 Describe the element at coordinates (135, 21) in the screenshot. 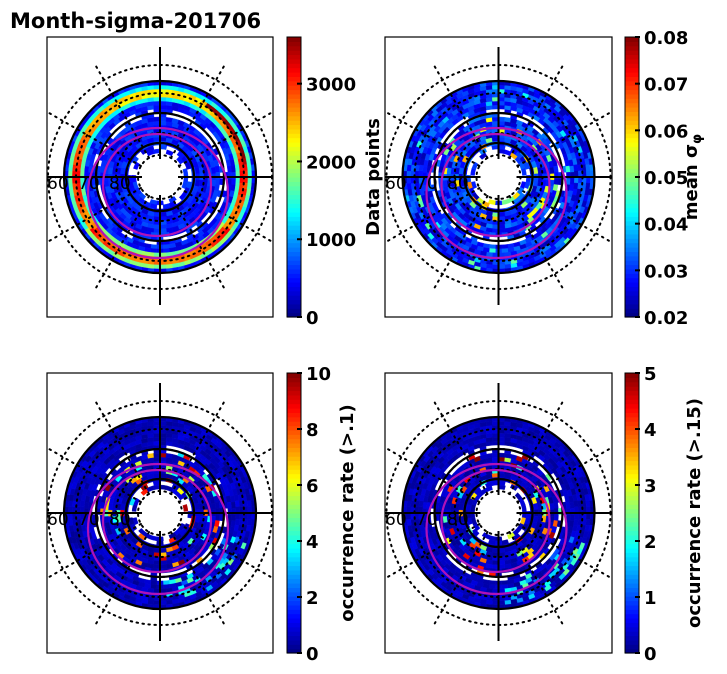

I see `figure-title: Month-sigma-201706` at that location.